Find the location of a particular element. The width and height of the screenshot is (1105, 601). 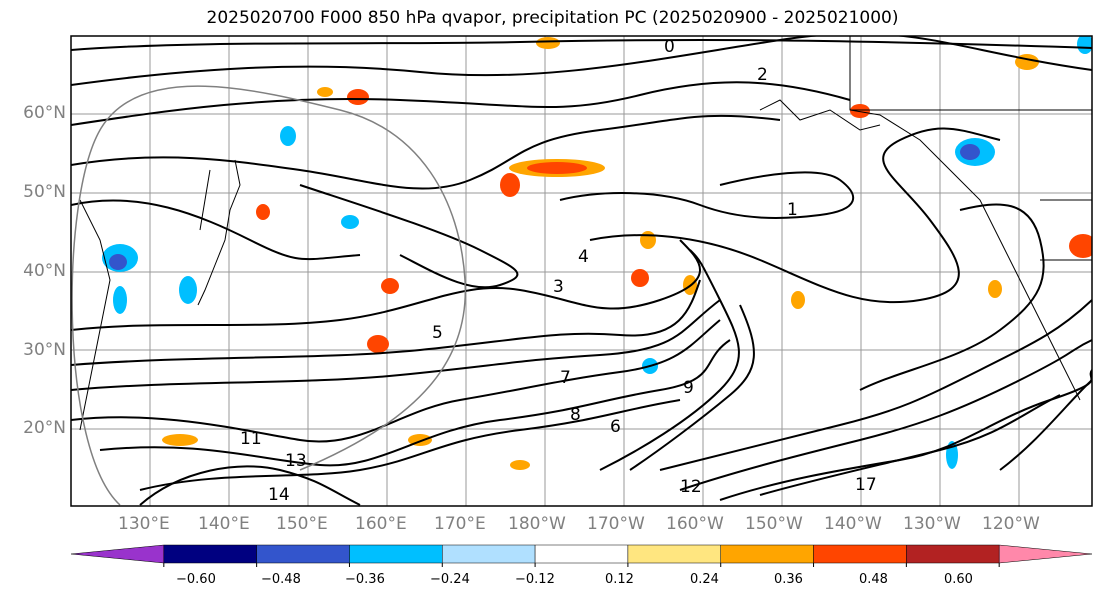

lat-label: 60°N is located at coordinates (44, 113).